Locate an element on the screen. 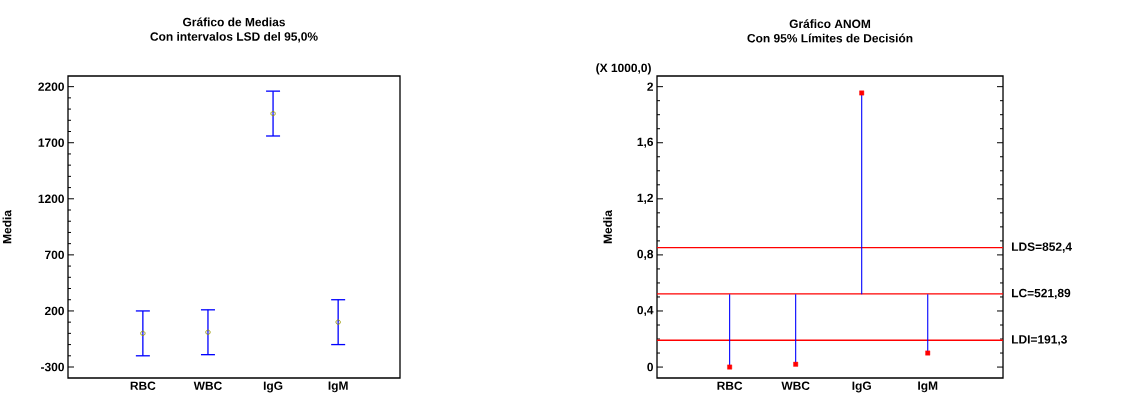 This screenshot has width=1139, height=404. ref-line-label: LDI=191,3 is located at coordinates (1039, 340).